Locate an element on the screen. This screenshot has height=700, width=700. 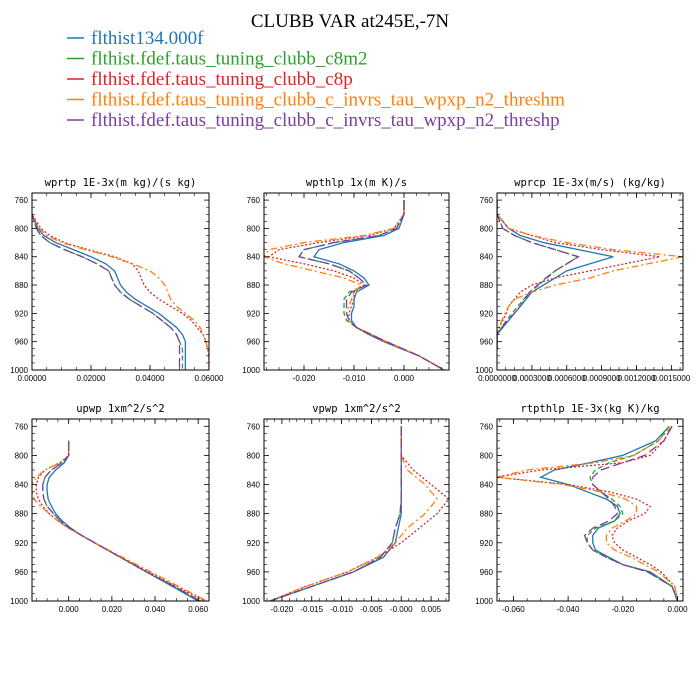
panel-title: upwp 1xm^2/s^2 is located at coordinates (120, 409).